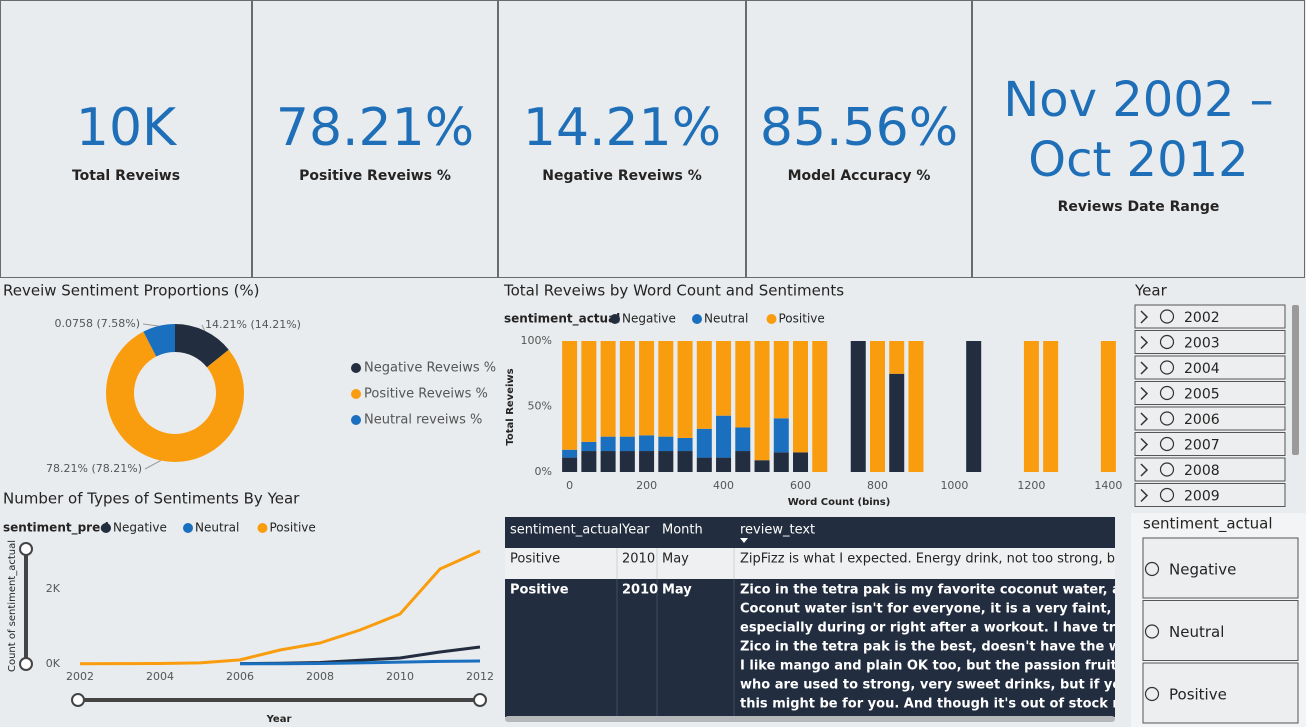 Image resolution: width=1306 pixels, height=727 pixels. What do you see at coordinates (53, 663) in the screenshot?
I see `y-tick-label: 0K` at bounding box center [53, 663].